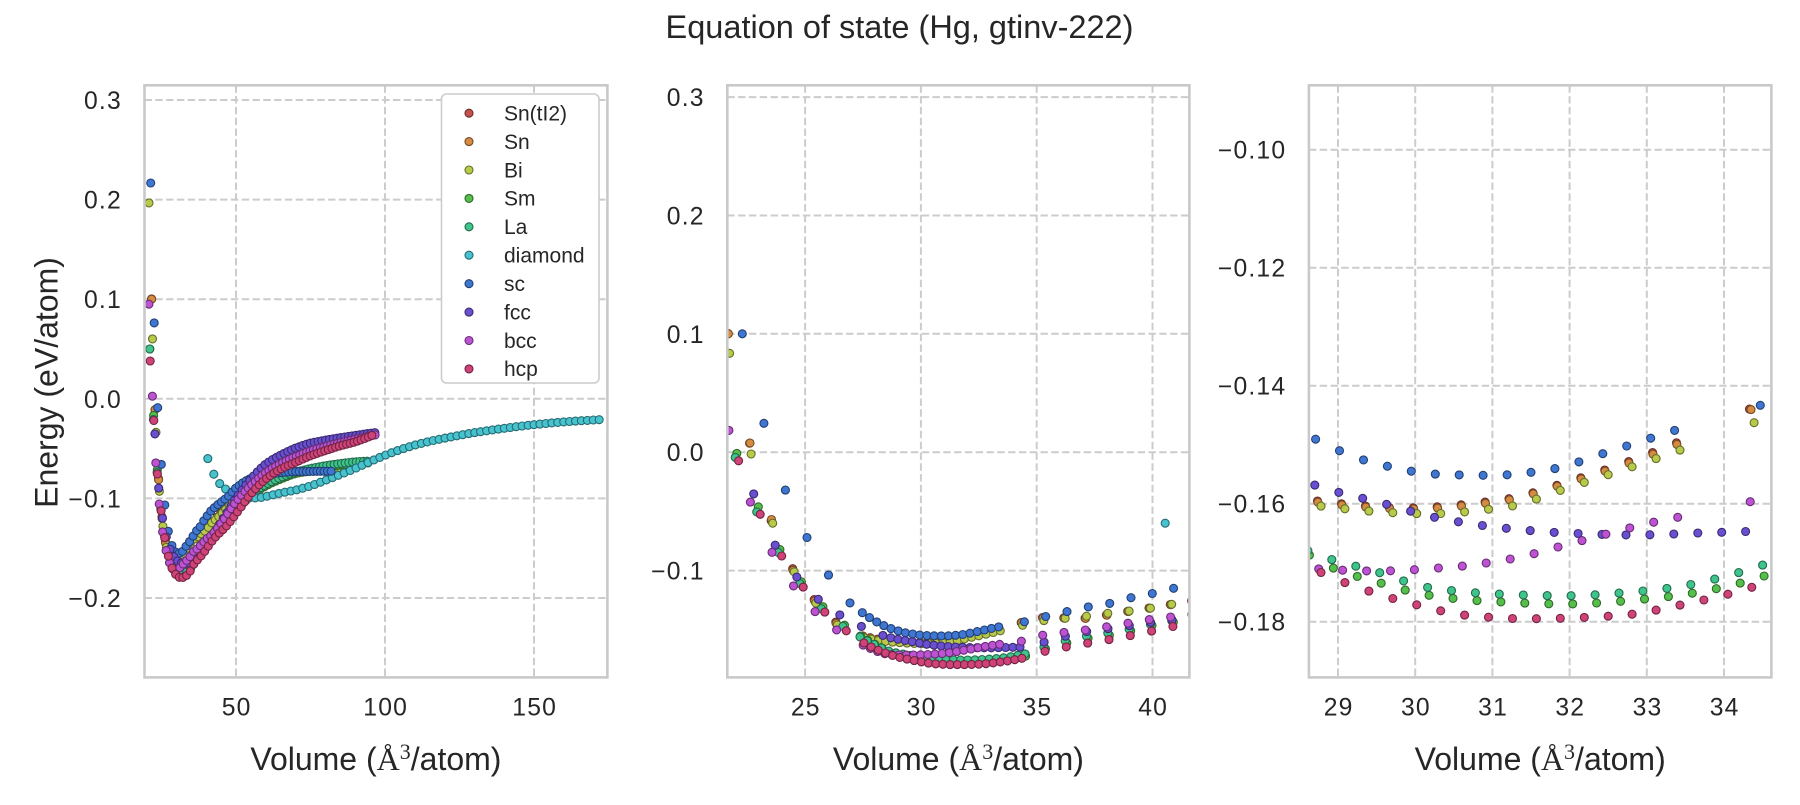 The width and height of the screenshot is (1800, 805). What do you see at coordinates (516, 227) in the screenshot?
I see `svg-text: La` at bounding box center [516, 227].